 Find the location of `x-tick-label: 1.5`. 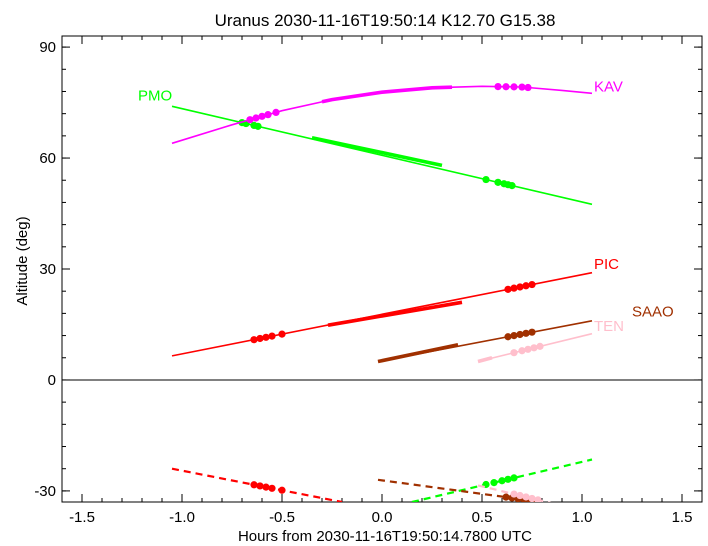

x-tick-label: 1.5 is located at coordinates (682, 517).